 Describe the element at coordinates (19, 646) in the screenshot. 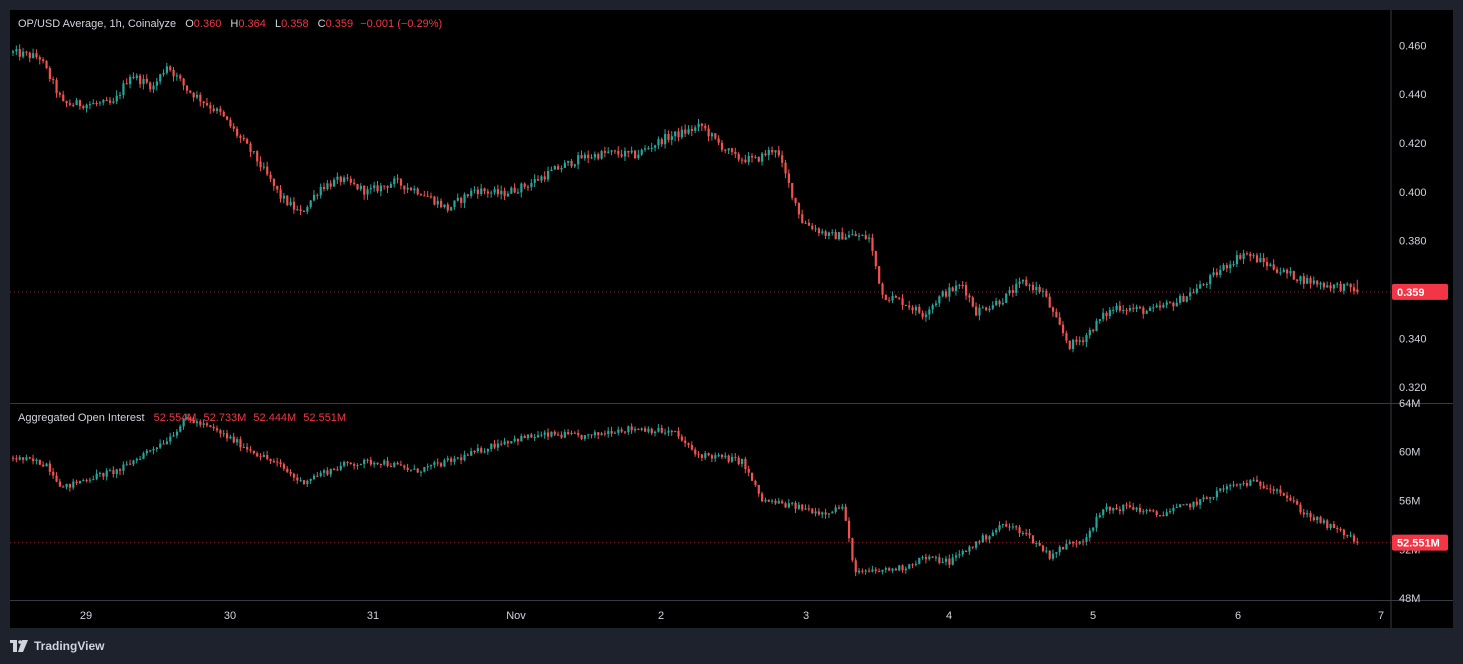

I see `tradingview-logo-icon` at that location.